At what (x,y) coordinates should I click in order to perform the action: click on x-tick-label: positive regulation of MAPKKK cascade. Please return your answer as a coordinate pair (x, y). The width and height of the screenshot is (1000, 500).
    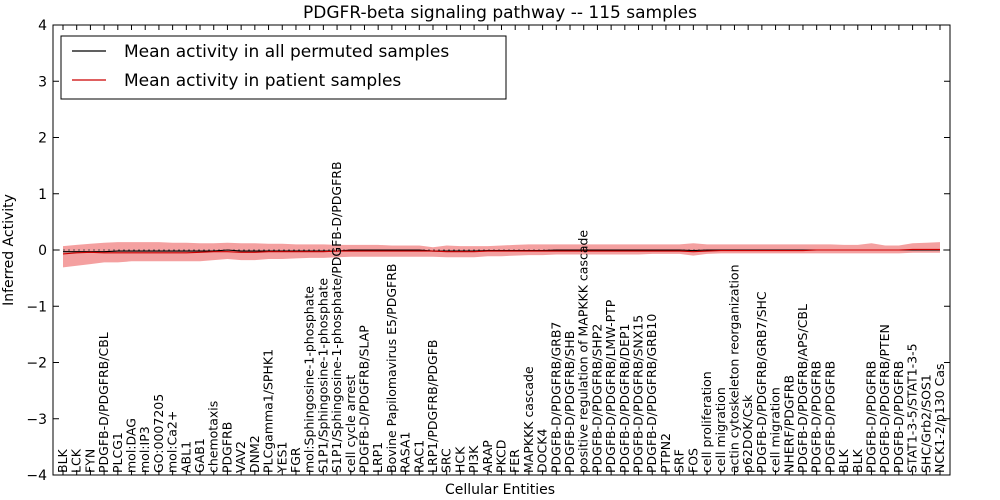
    Looking at the image, I should click on (583, 351).